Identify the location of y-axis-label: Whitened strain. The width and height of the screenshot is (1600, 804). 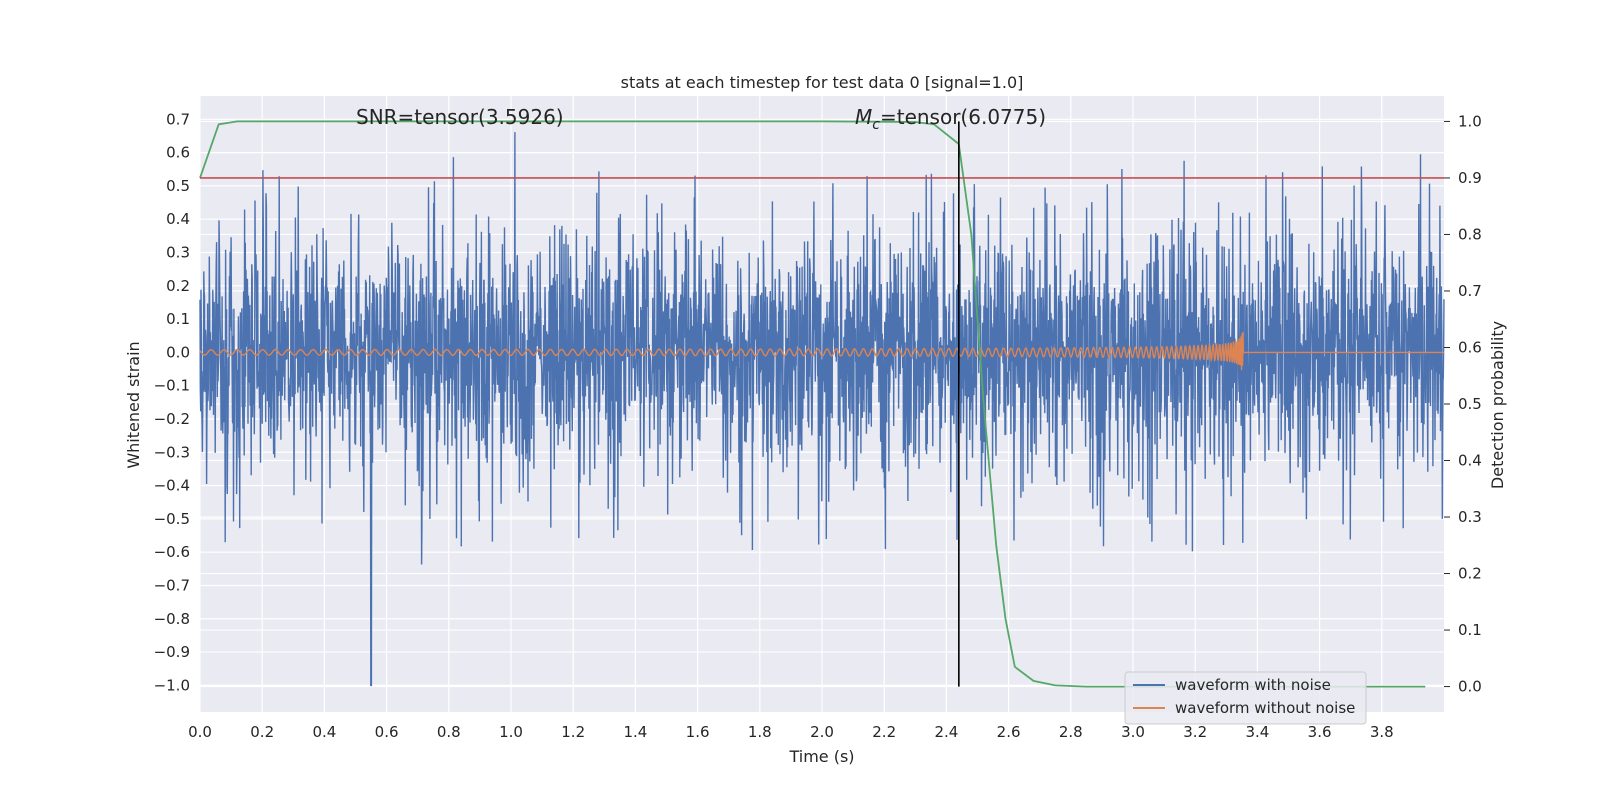
(133, 404).